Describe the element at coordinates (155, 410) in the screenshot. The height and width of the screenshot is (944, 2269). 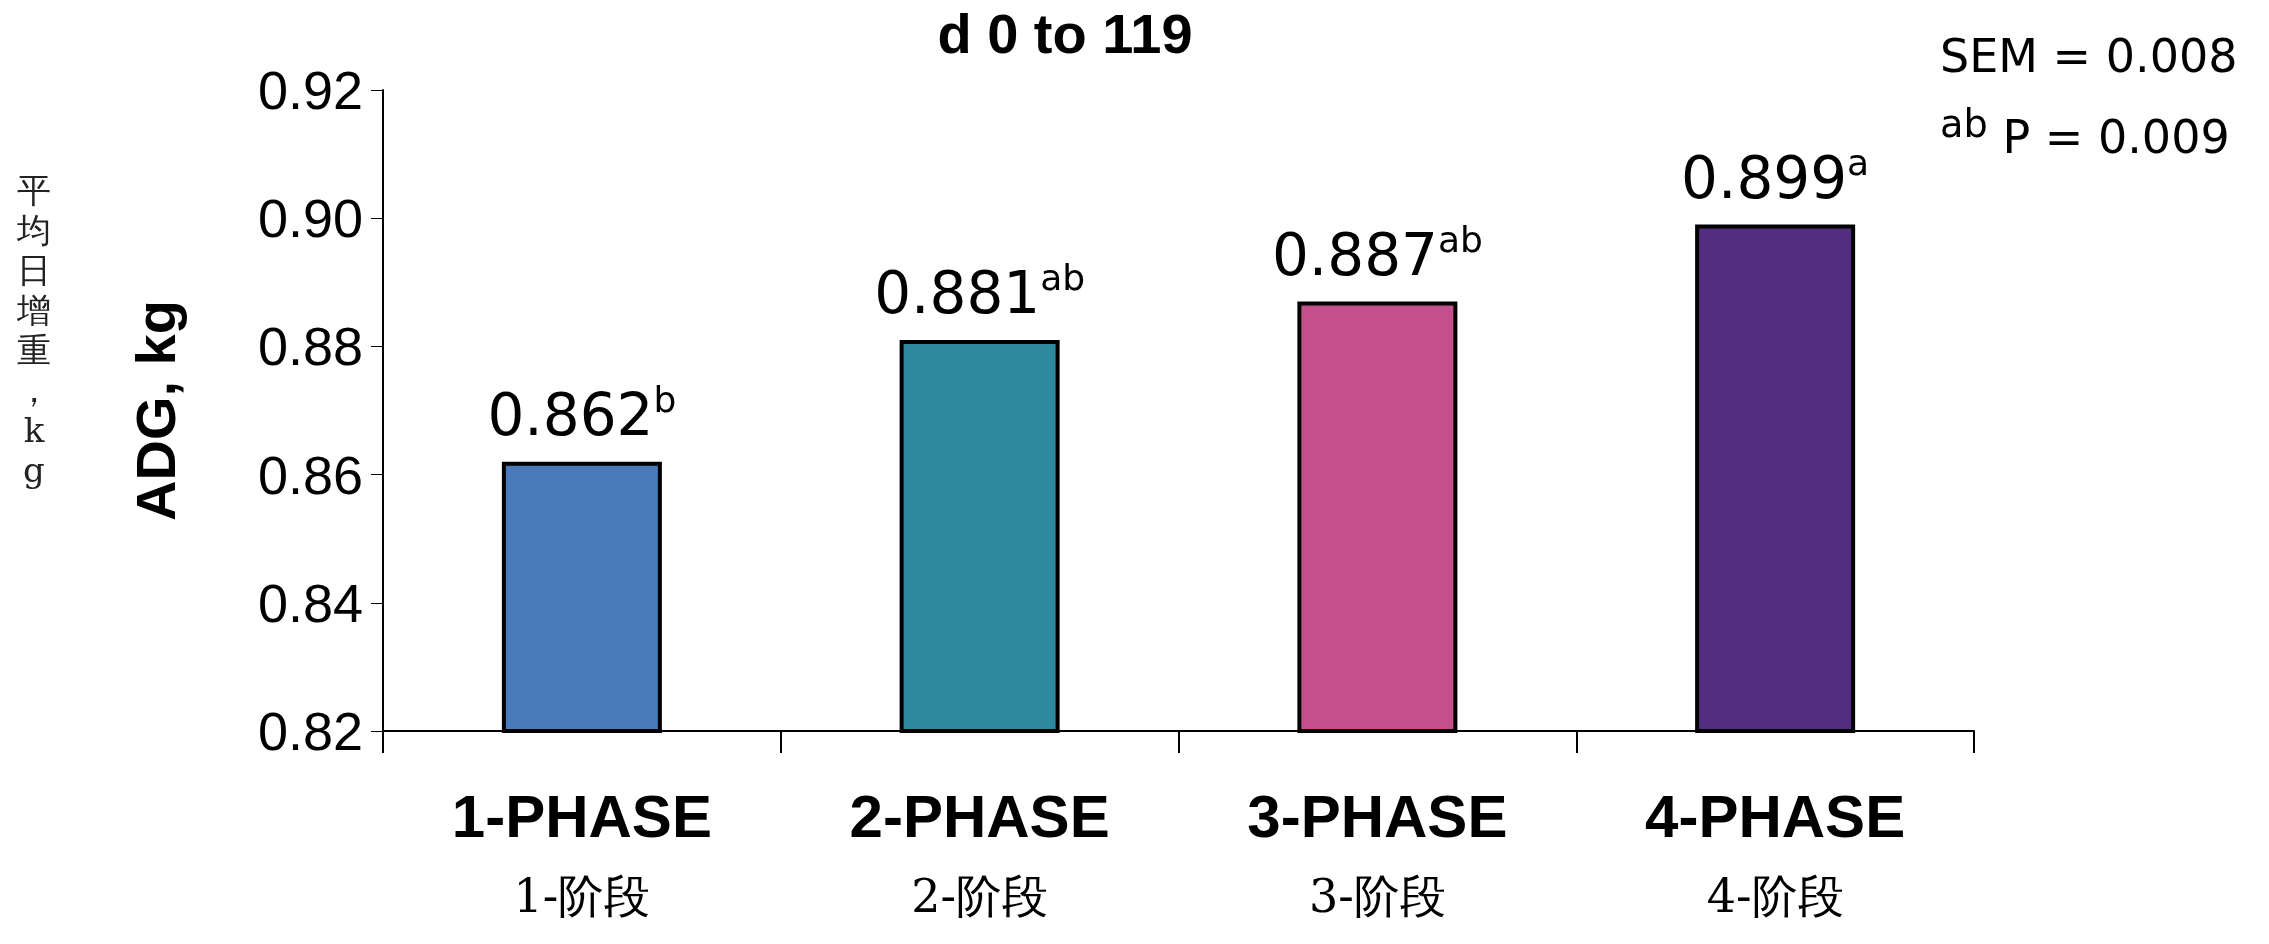
I see `y-axis-title: ADG, kg` at that location.